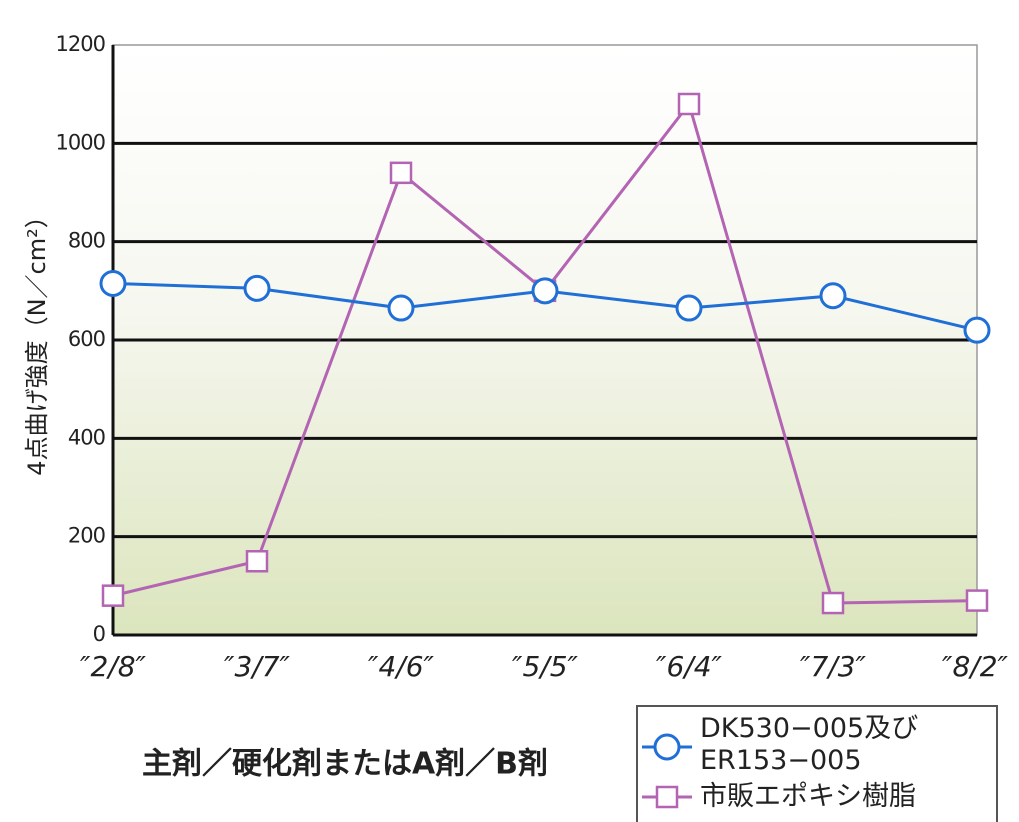 The width and height of the screenshot is (1019, 822). What do you see at coordinates (545, 666) in the screenshot?
I see `x-tick-label: ″5/5″` at bounding box center [545, 666].